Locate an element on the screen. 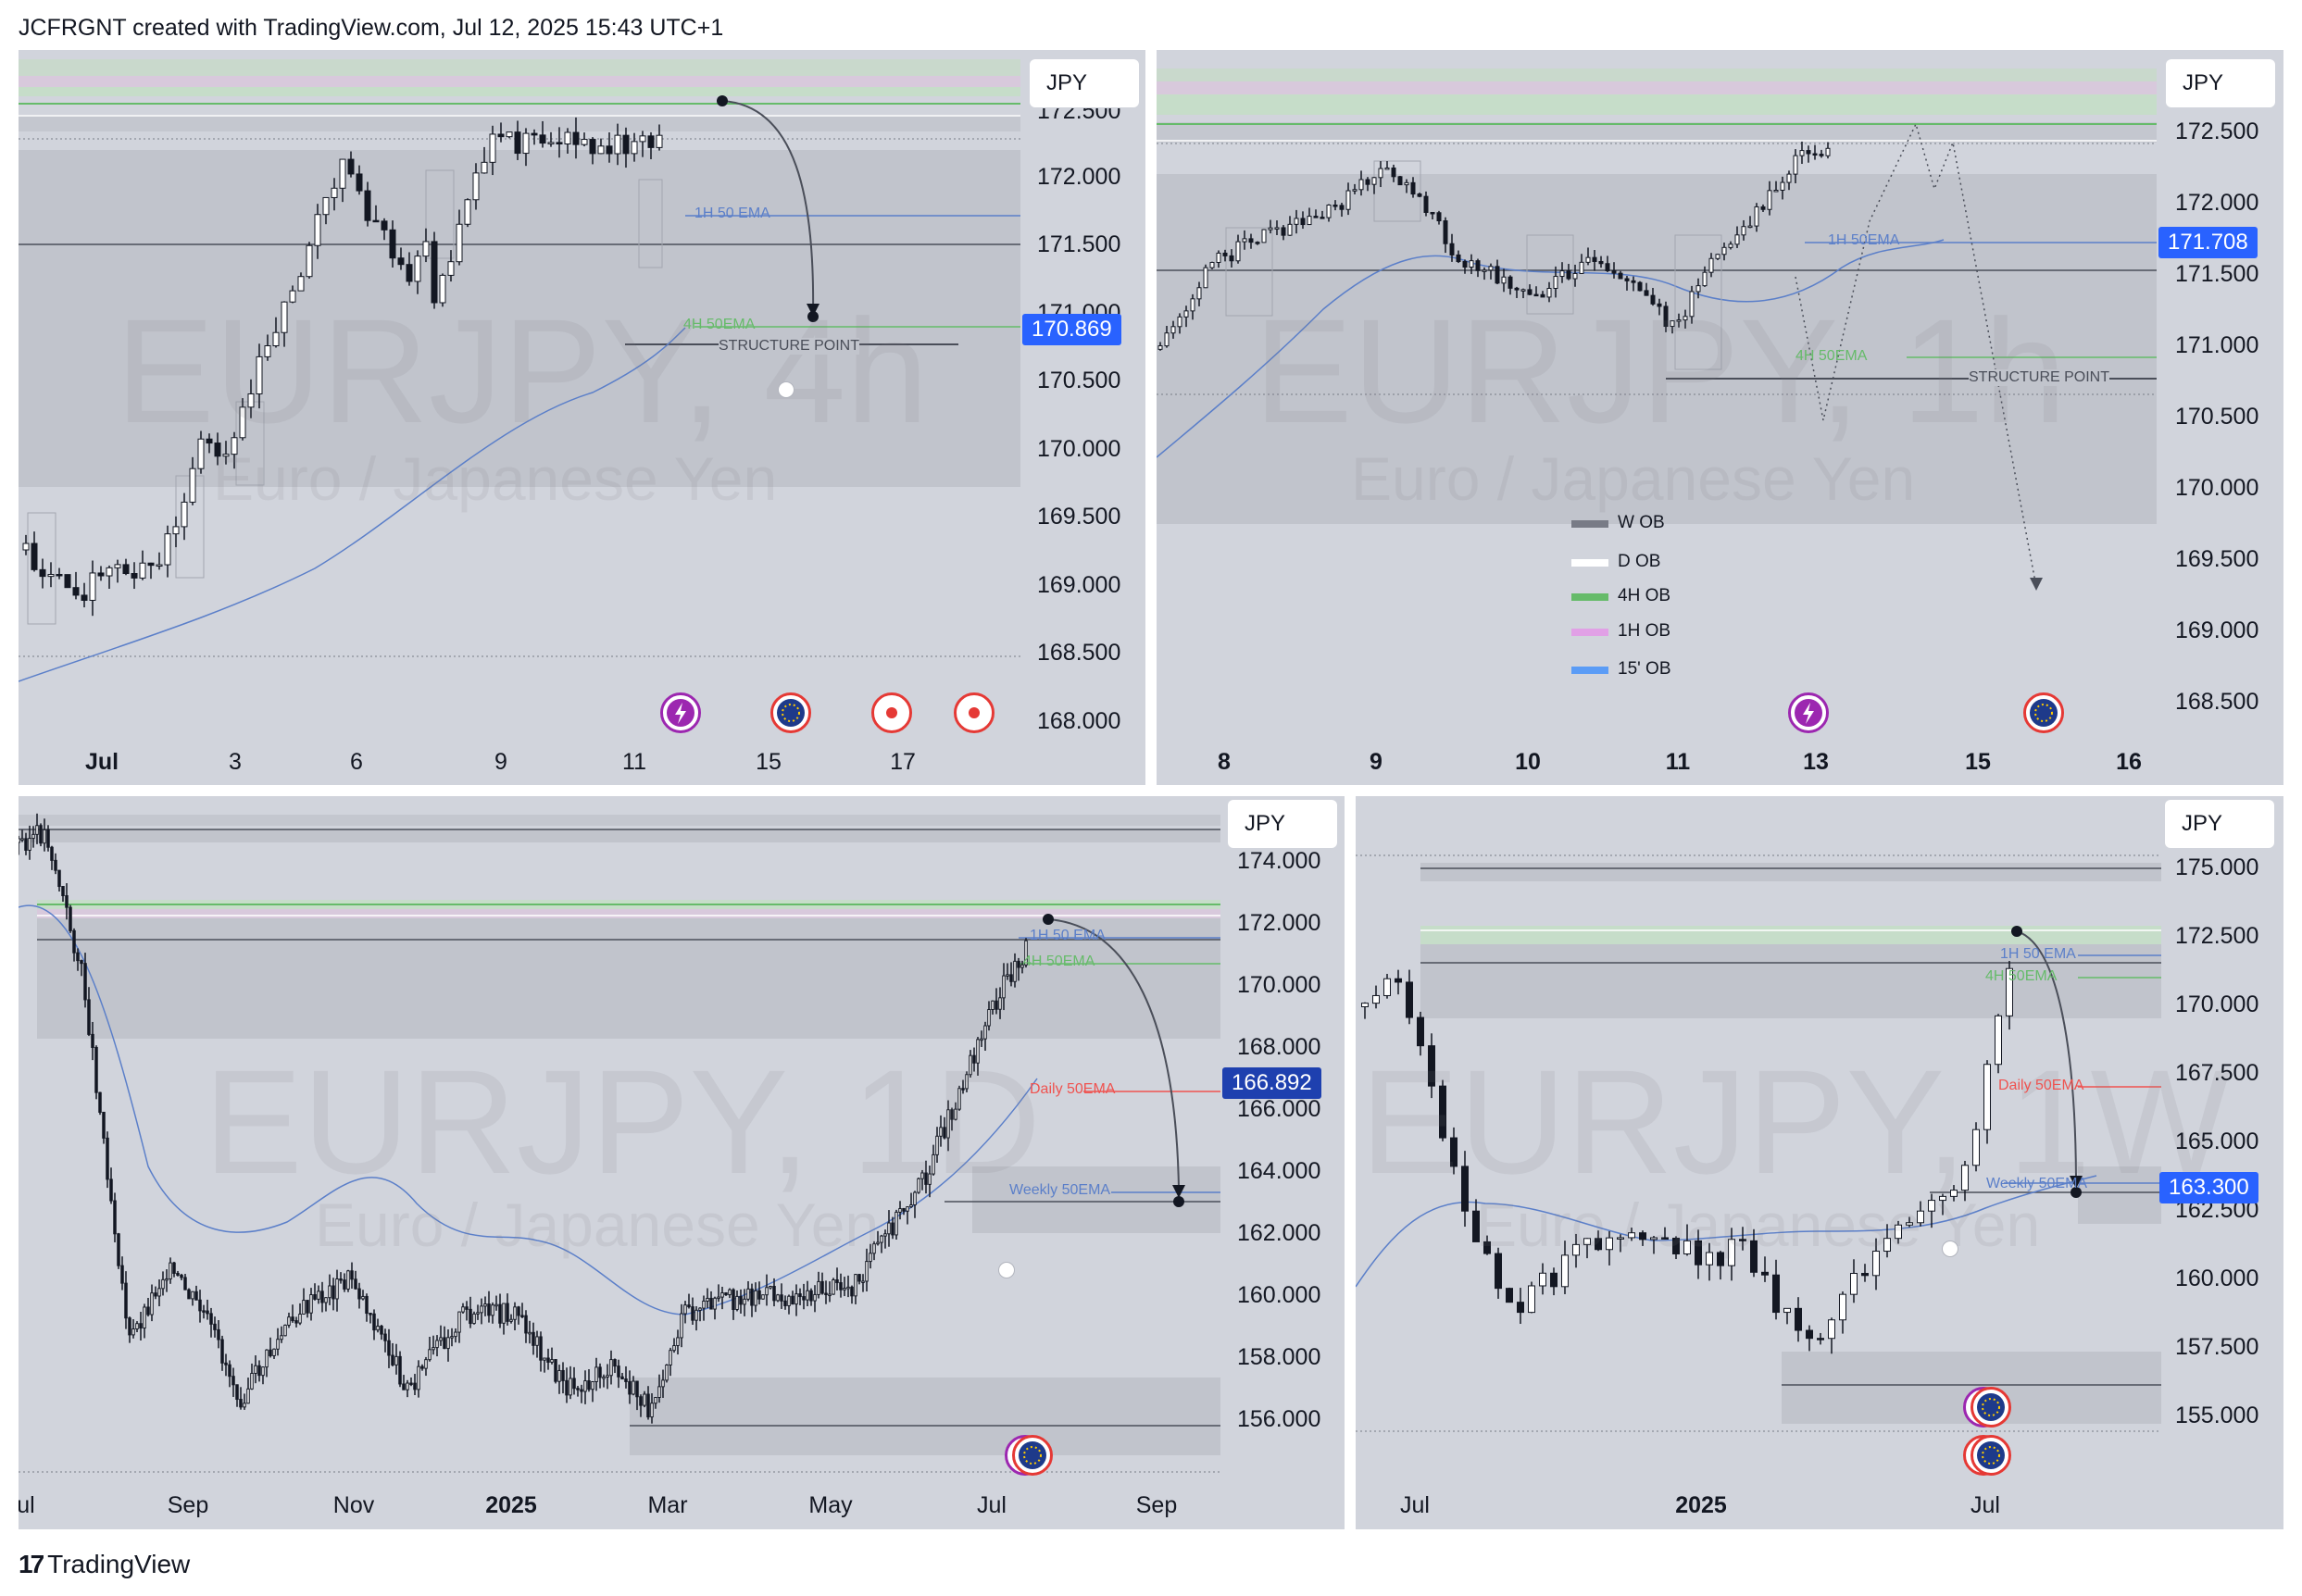 The height and width of the screenshot is (1596, 2302). time-label: May is located at coordinates (830, 1505).